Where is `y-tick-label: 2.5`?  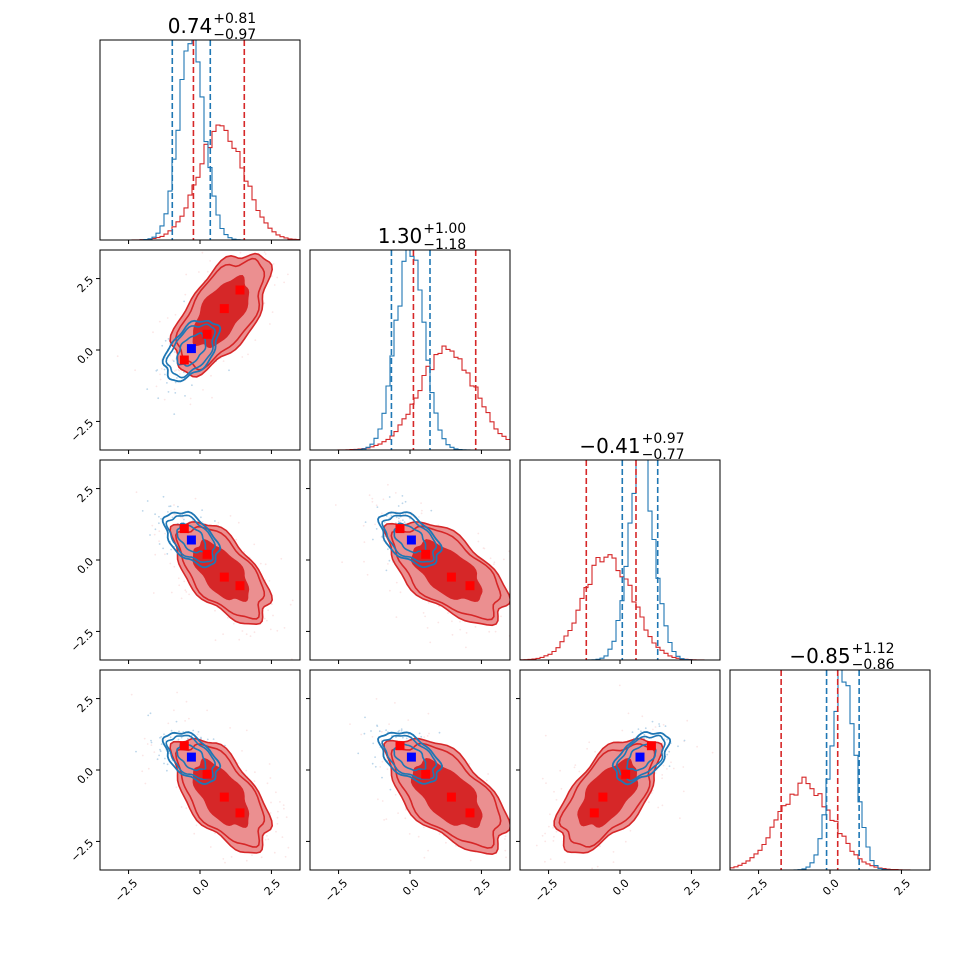
y-tick-label: 2.5 is located at coordinates (86, 285).